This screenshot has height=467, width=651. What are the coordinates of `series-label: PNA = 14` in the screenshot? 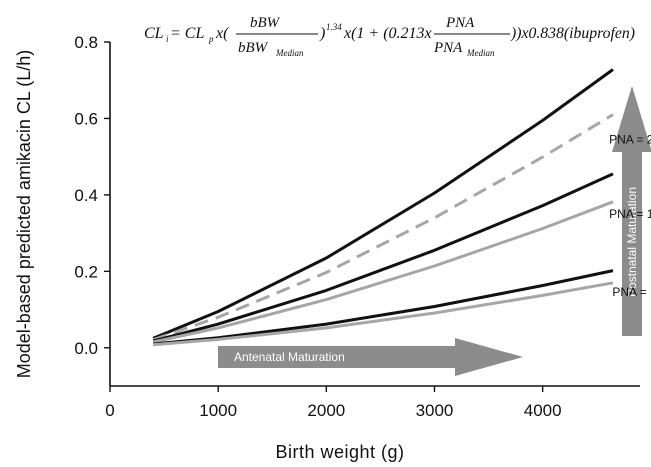 It's located at (630, 214).